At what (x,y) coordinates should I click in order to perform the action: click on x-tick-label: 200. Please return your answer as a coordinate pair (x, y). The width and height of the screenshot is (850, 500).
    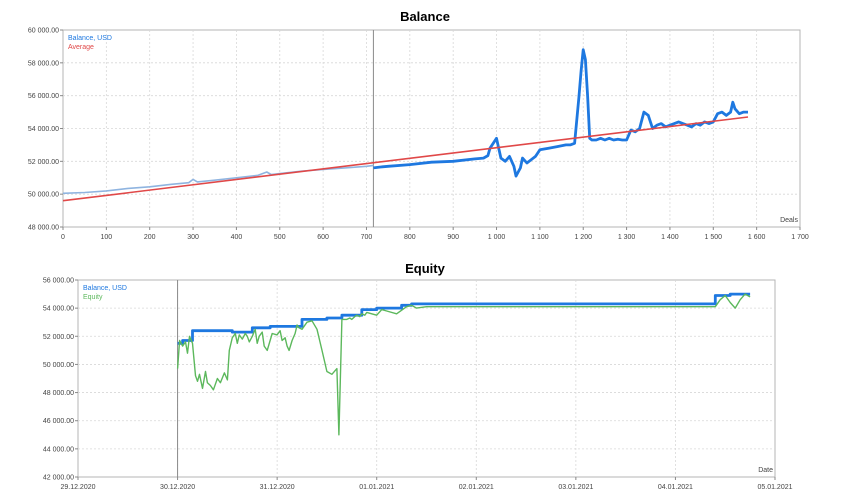
    Looking at the image, I should click on (150, 237).